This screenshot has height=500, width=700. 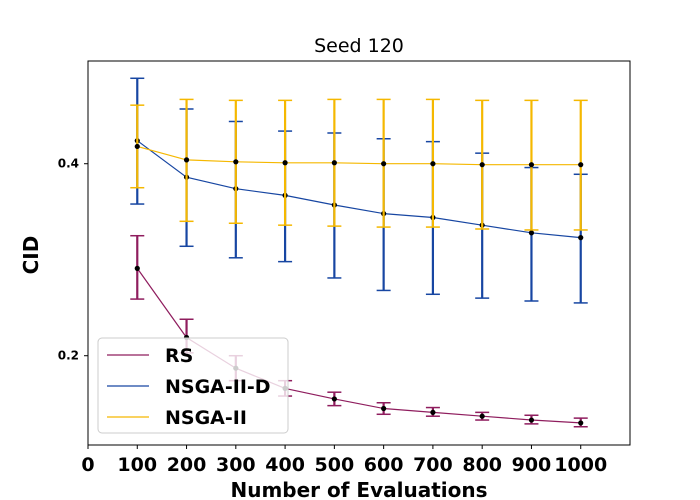 What do you see at coordinates (335, 465) in the screenshot?
I see `x-tick-label: 500` at bounding box center [335, 465].